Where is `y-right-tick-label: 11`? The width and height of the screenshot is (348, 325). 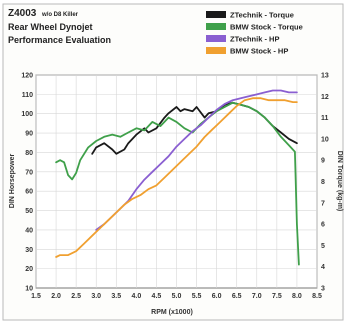
y-right-tick-label: 11 is located at coordinates (325, 118).